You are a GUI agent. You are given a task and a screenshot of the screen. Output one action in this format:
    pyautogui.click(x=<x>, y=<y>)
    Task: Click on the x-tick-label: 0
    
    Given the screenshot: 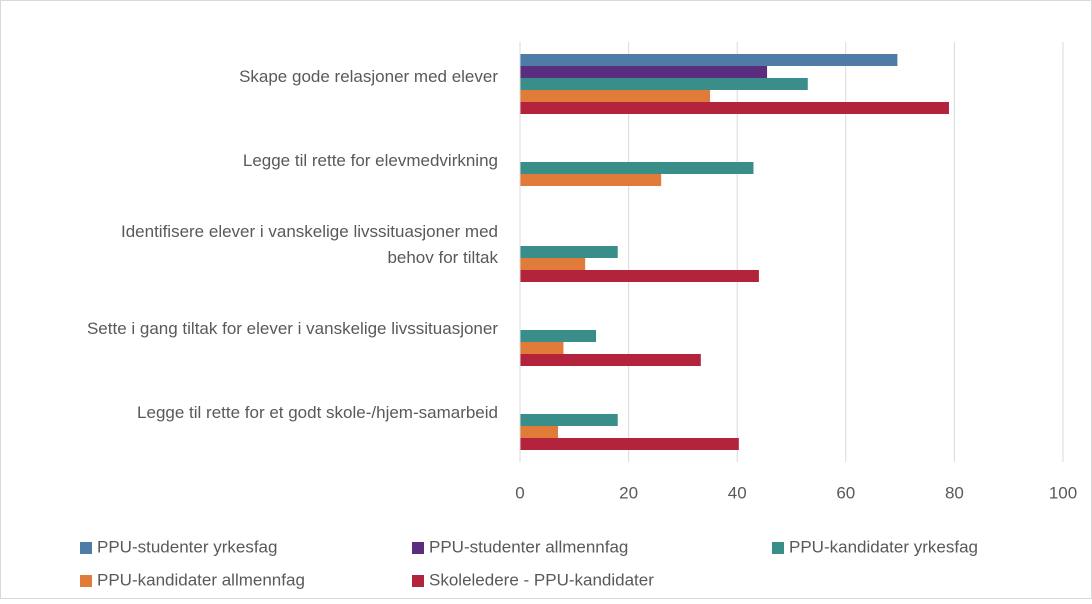 What is the action you would take?
    pyautogui.click(x=519, y=492)
    